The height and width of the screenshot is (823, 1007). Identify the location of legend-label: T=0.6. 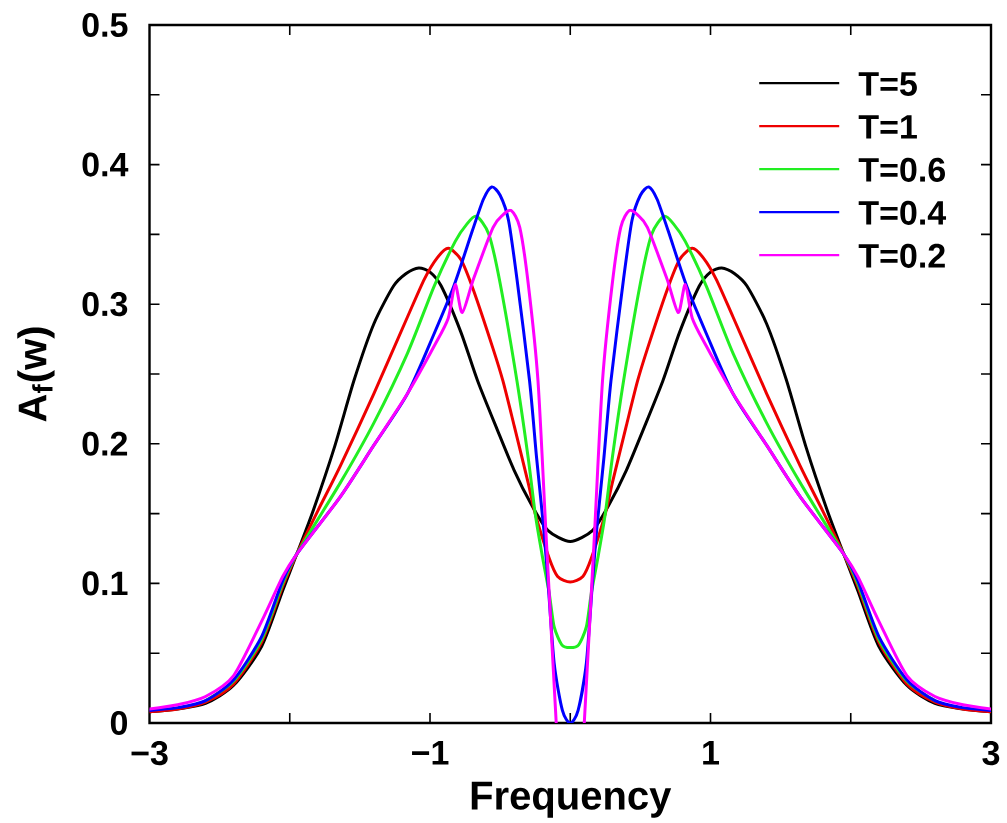
(901, 169).